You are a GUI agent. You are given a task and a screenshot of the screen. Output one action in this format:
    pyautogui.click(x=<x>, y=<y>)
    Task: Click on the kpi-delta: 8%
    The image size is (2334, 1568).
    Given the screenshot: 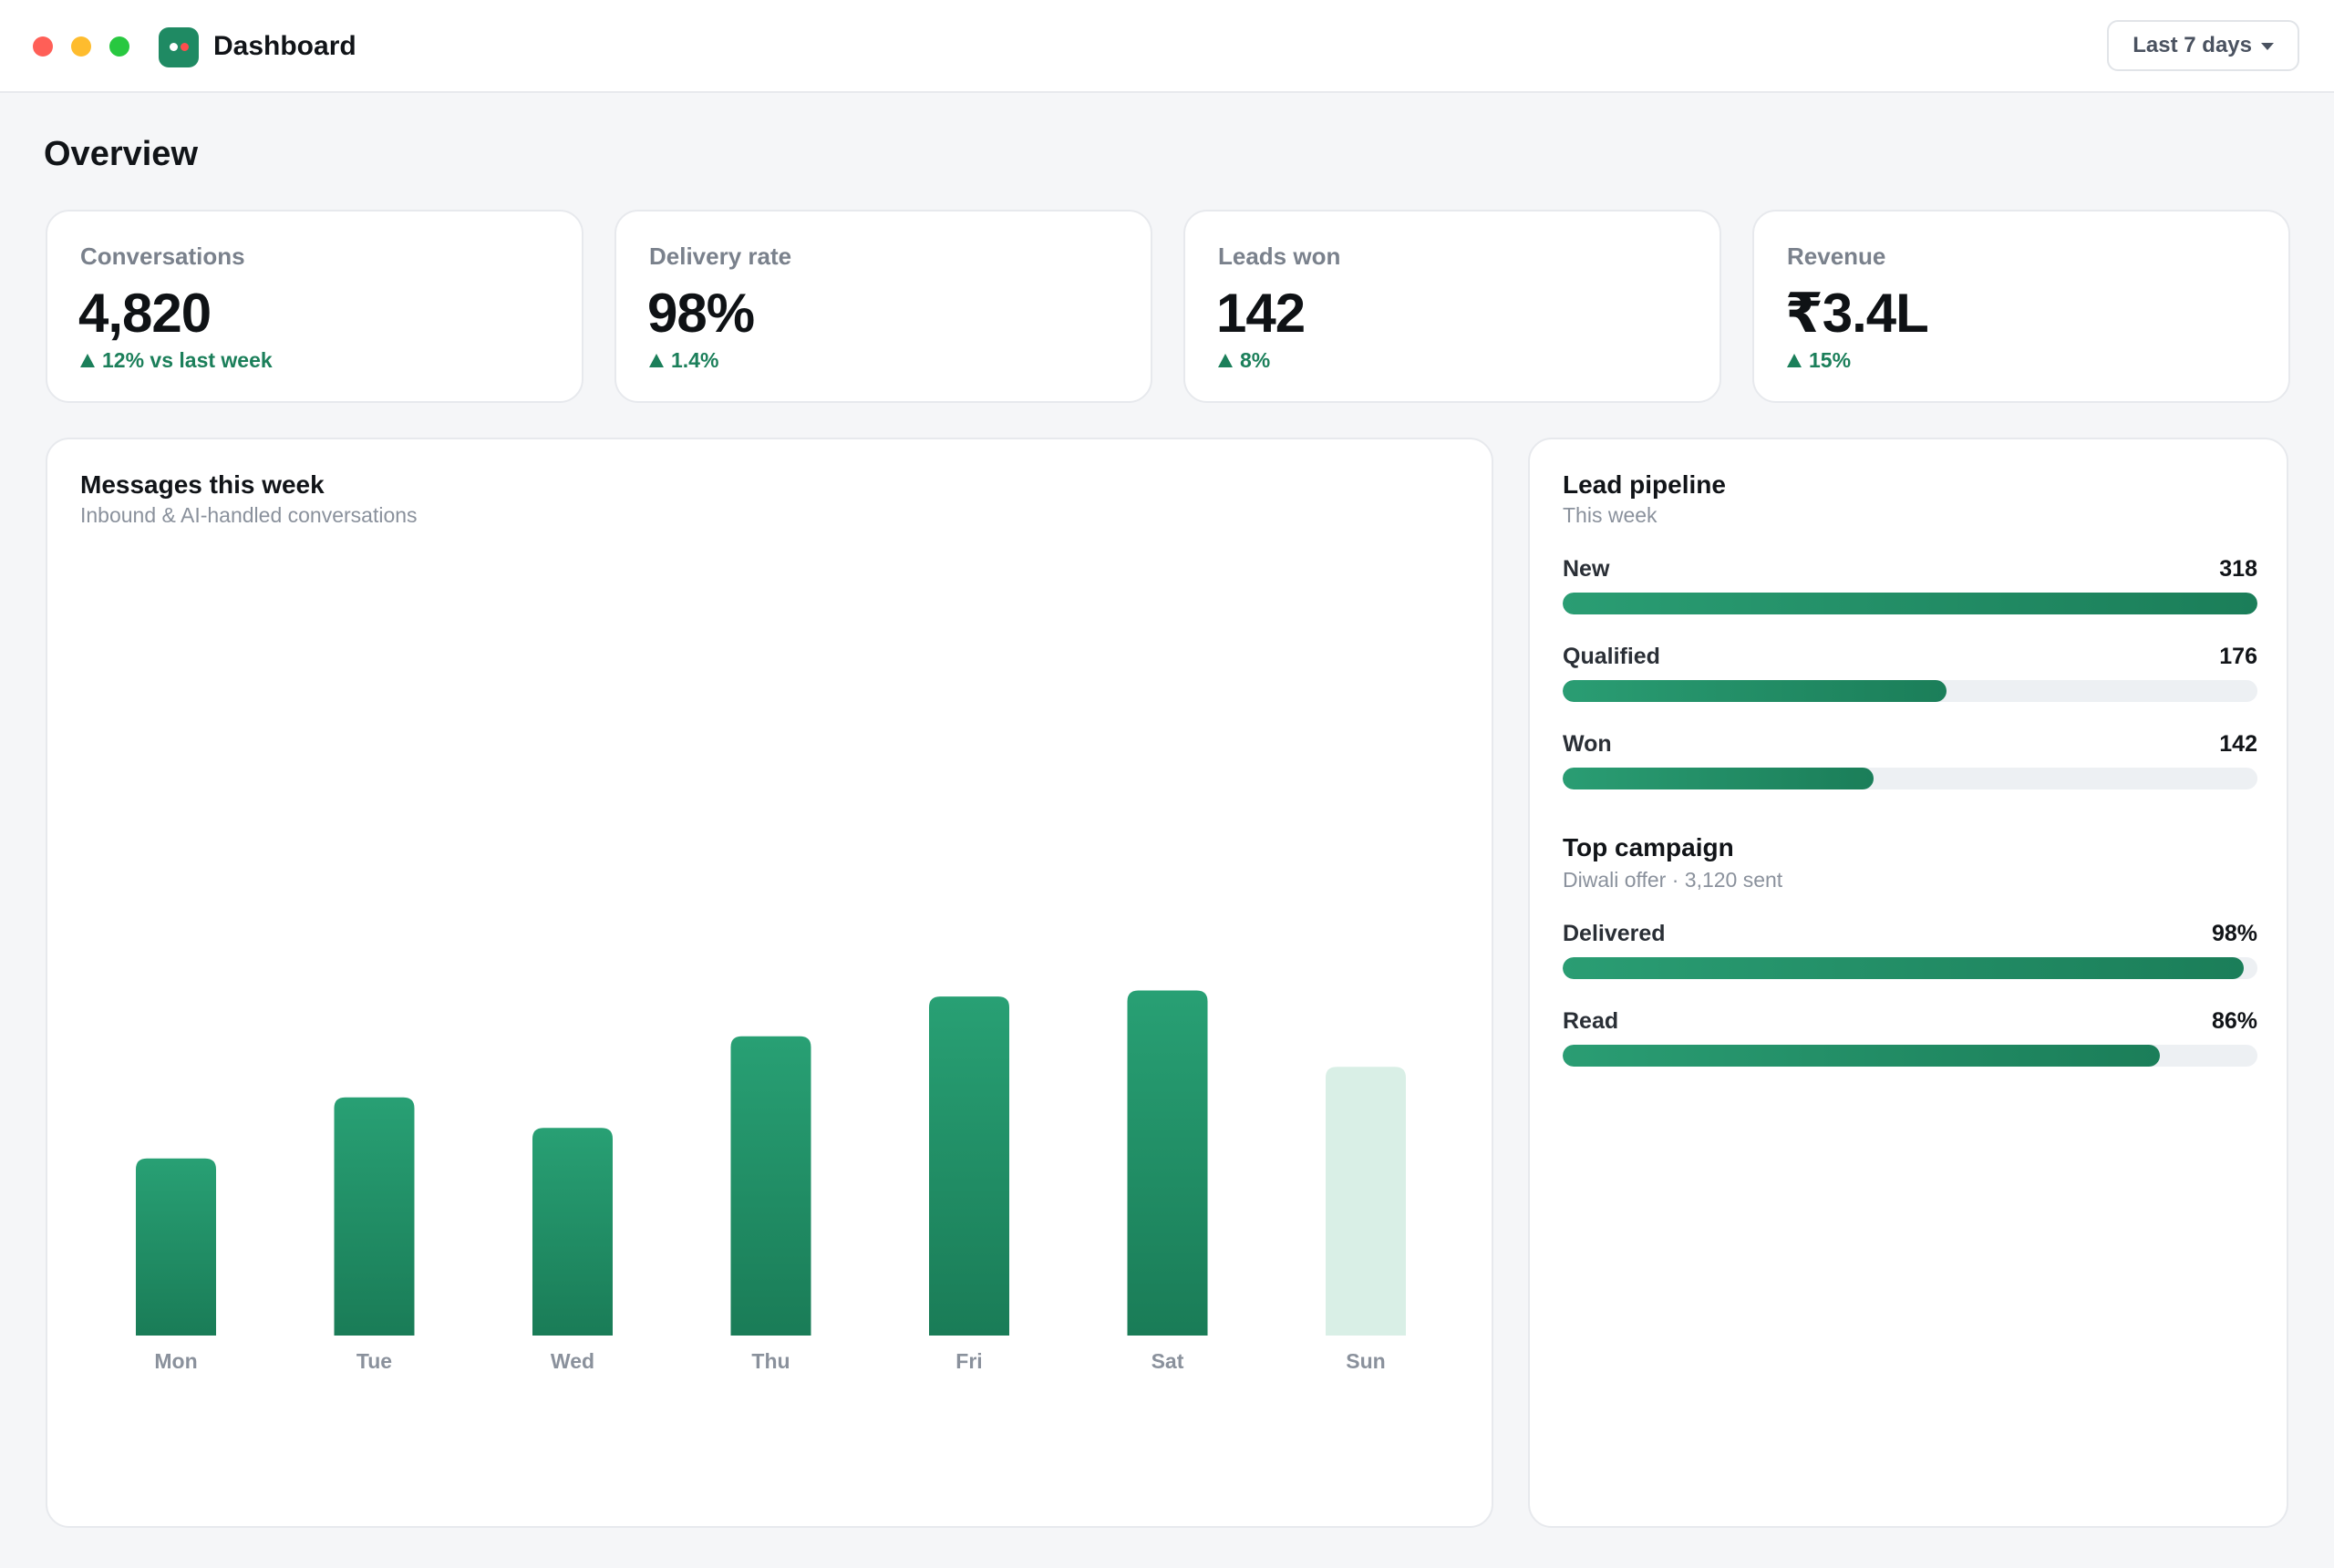 What is the action you would take?
    pyautogui.click(x=1244, y=360)
    